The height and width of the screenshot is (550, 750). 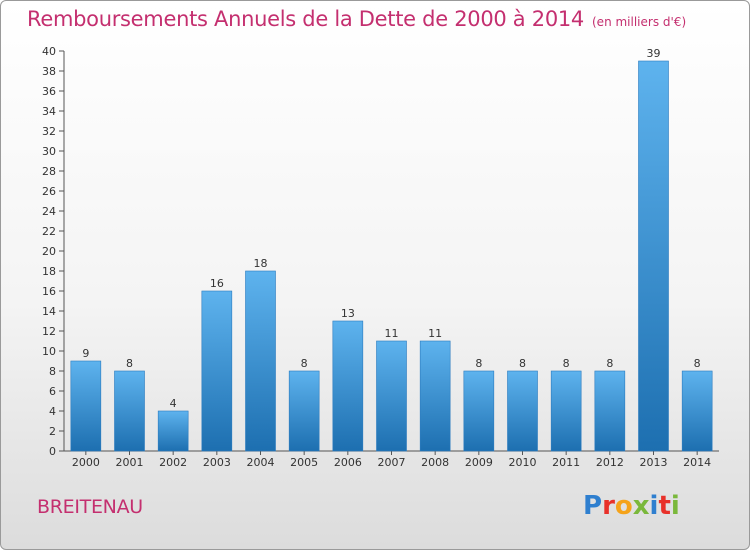 I want to click on x-tick-label: 2006, so click(x=348, y=462).